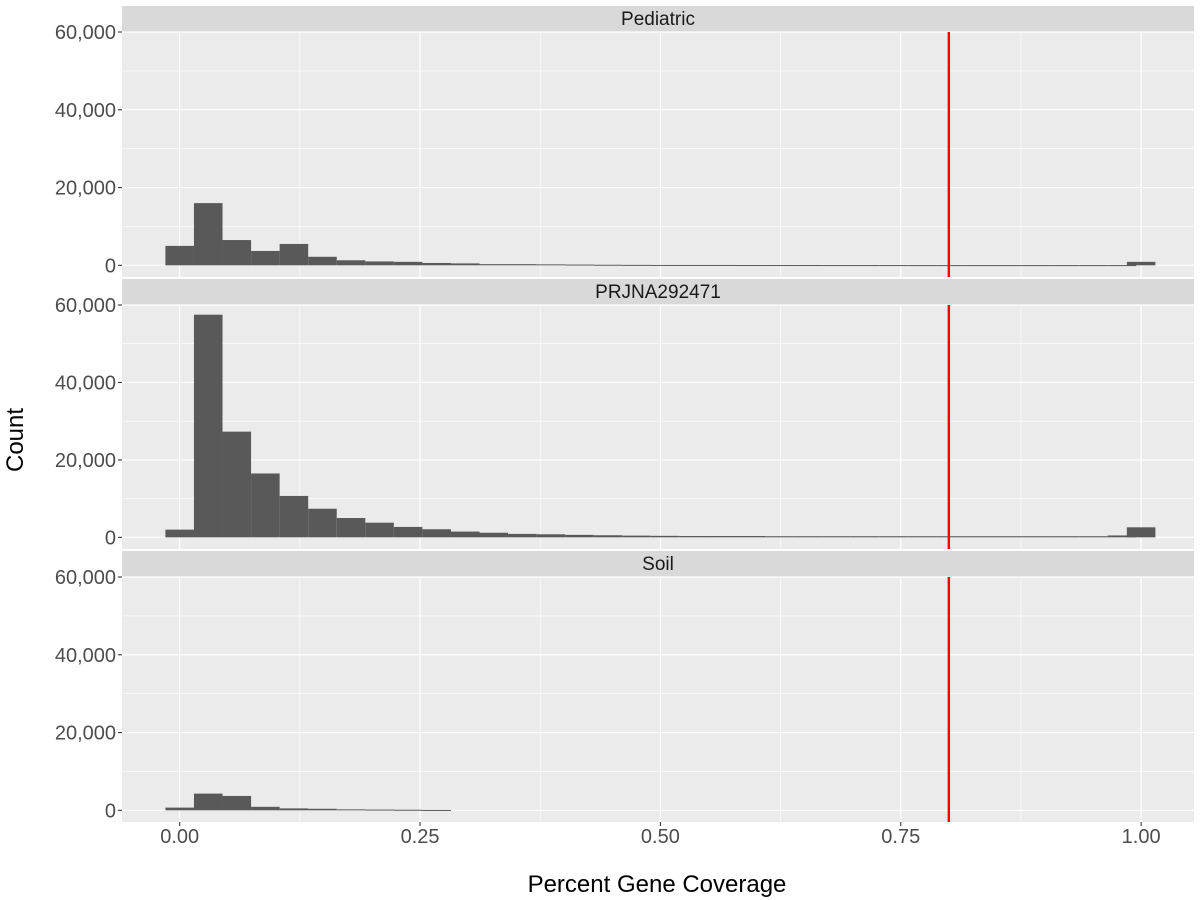  I want to click on x-tick-label: 0.00, so click(179, 837).